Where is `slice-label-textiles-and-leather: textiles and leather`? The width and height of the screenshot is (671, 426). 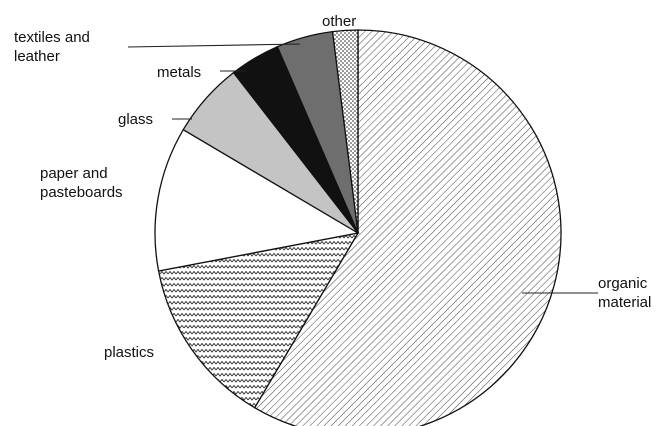 slice-label-textiles-and-leather: textiles and leather is located at coordinates (52, 47).